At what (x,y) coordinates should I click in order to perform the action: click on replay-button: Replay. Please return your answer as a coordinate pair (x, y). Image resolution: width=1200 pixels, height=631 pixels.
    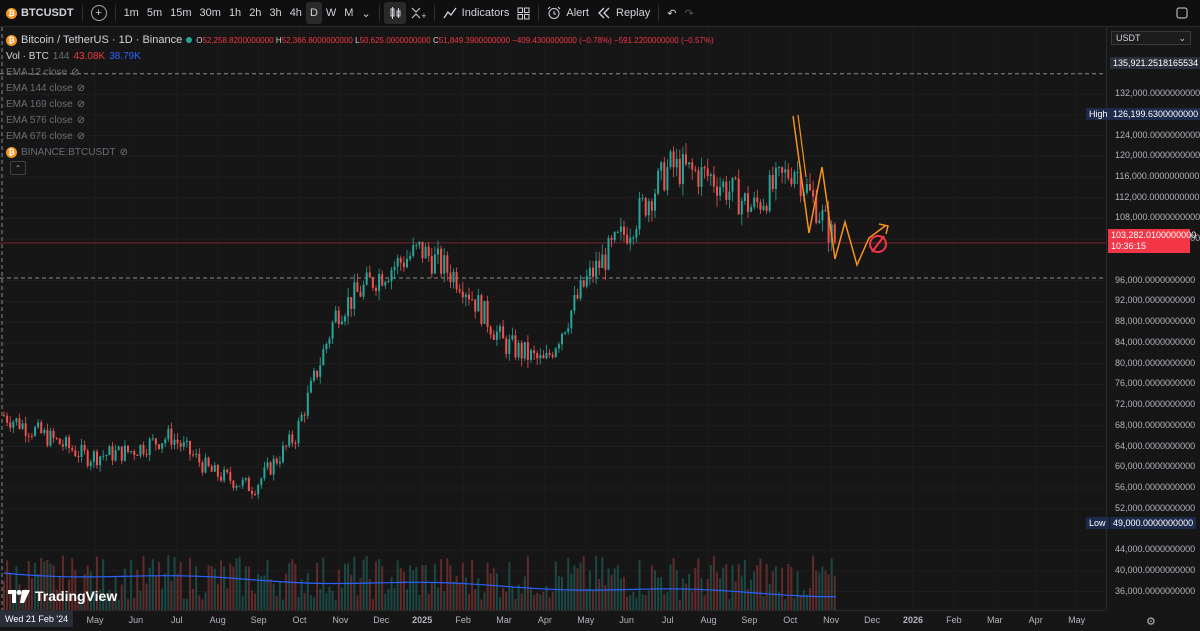
    Looking at the image, I should click on (623, 13).